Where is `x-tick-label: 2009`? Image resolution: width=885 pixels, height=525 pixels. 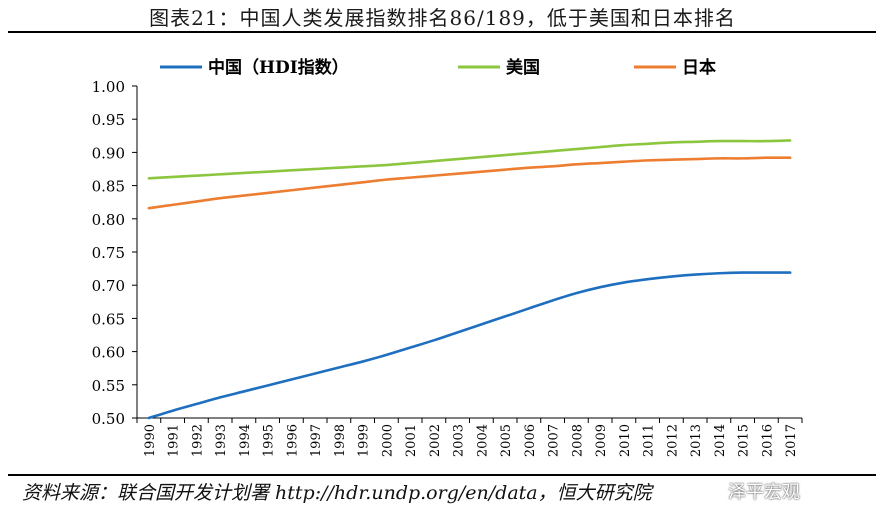 x-tick-label: 2009 is located at coordinates (601, 440).